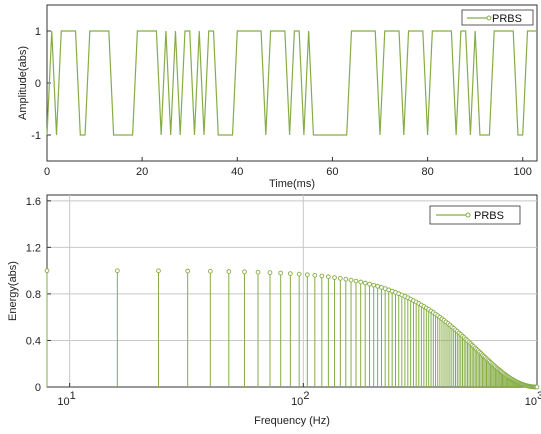 The height and width of the screenshot is (434, 541). I want to click on time-legend-label: PRBS, so click(507, 19).